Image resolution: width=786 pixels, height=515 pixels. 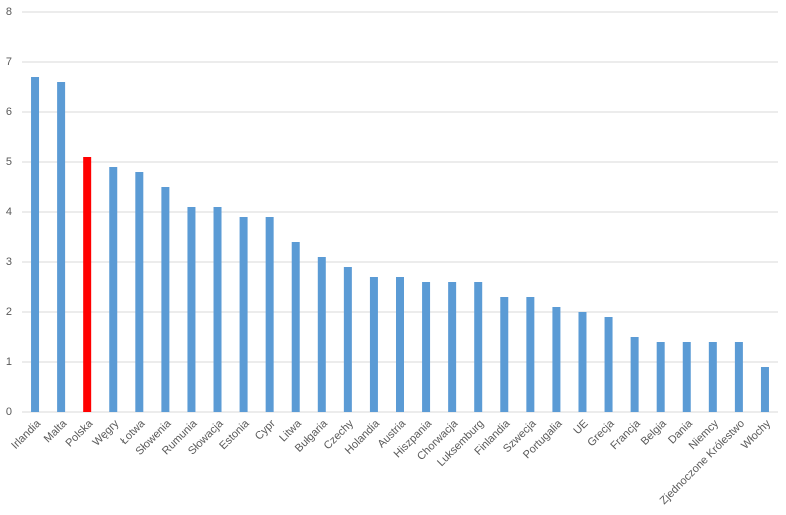 What do you see at coordinates (756, 434) in the screenshot?
I see `x-tick-label: Włochy` at bounding box center [756, 434].